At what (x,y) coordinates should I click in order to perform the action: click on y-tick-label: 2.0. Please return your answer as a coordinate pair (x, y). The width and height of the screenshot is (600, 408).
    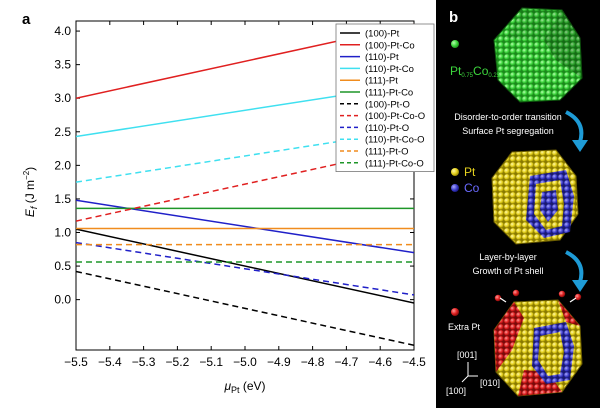
    Looking at the image, I should click on (62, 165).